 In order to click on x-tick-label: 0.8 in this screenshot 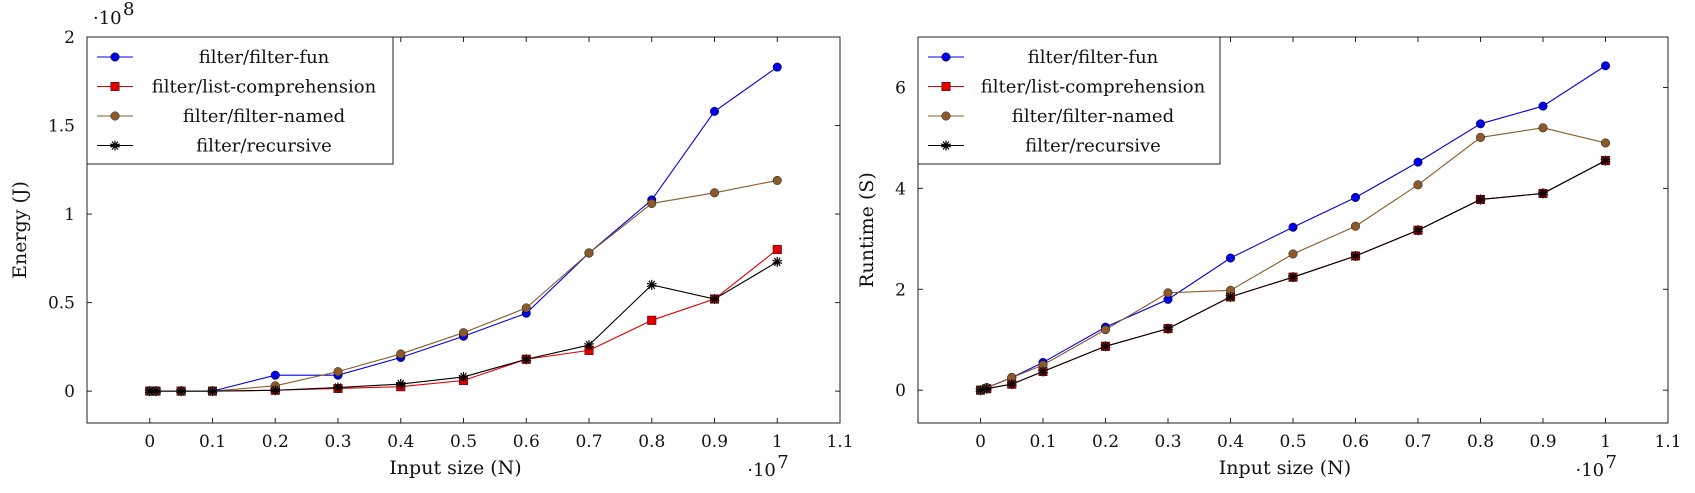, I will do `click(651, 442)`.